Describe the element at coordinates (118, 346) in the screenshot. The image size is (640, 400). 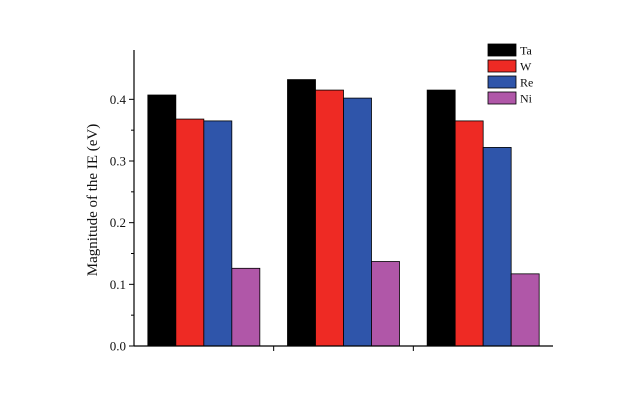
I see `y-tick-label: 0.0` at that location.